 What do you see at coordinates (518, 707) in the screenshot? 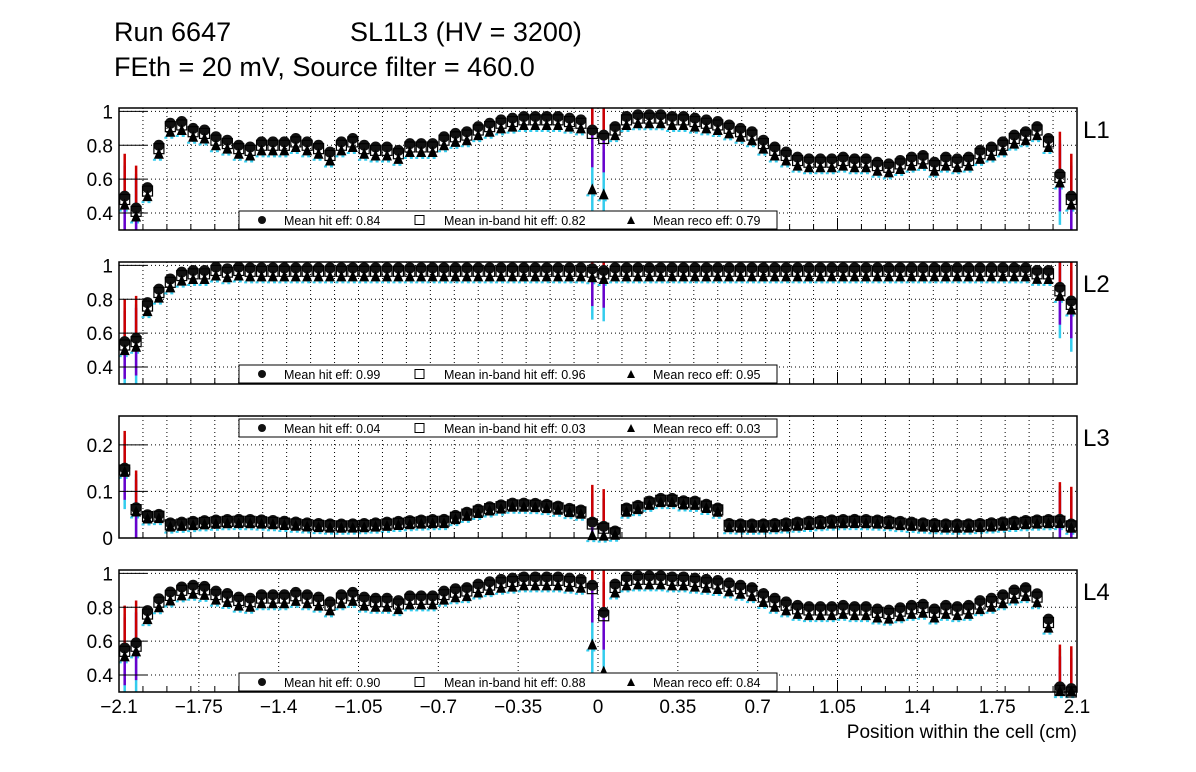
I see `x-tick-label: −0.35` at bounding box center [518, 707].